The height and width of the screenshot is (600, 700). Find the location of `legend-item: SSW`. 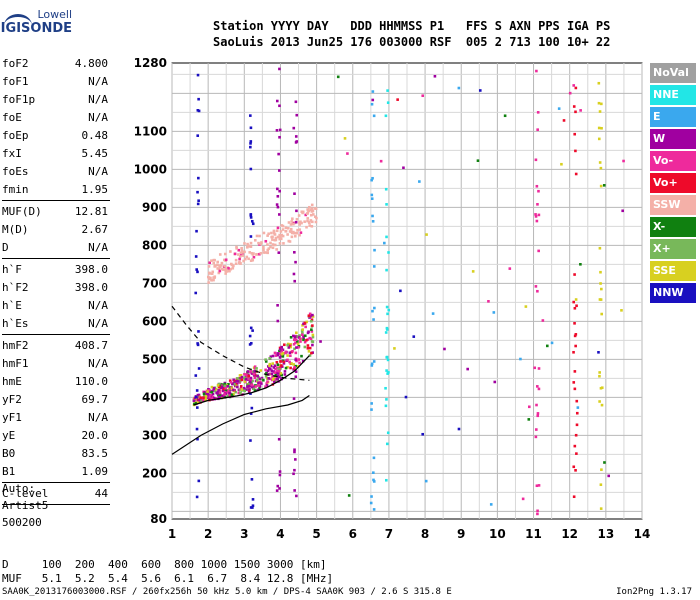

legend-item: SSW is located at coordinates (673, 205).